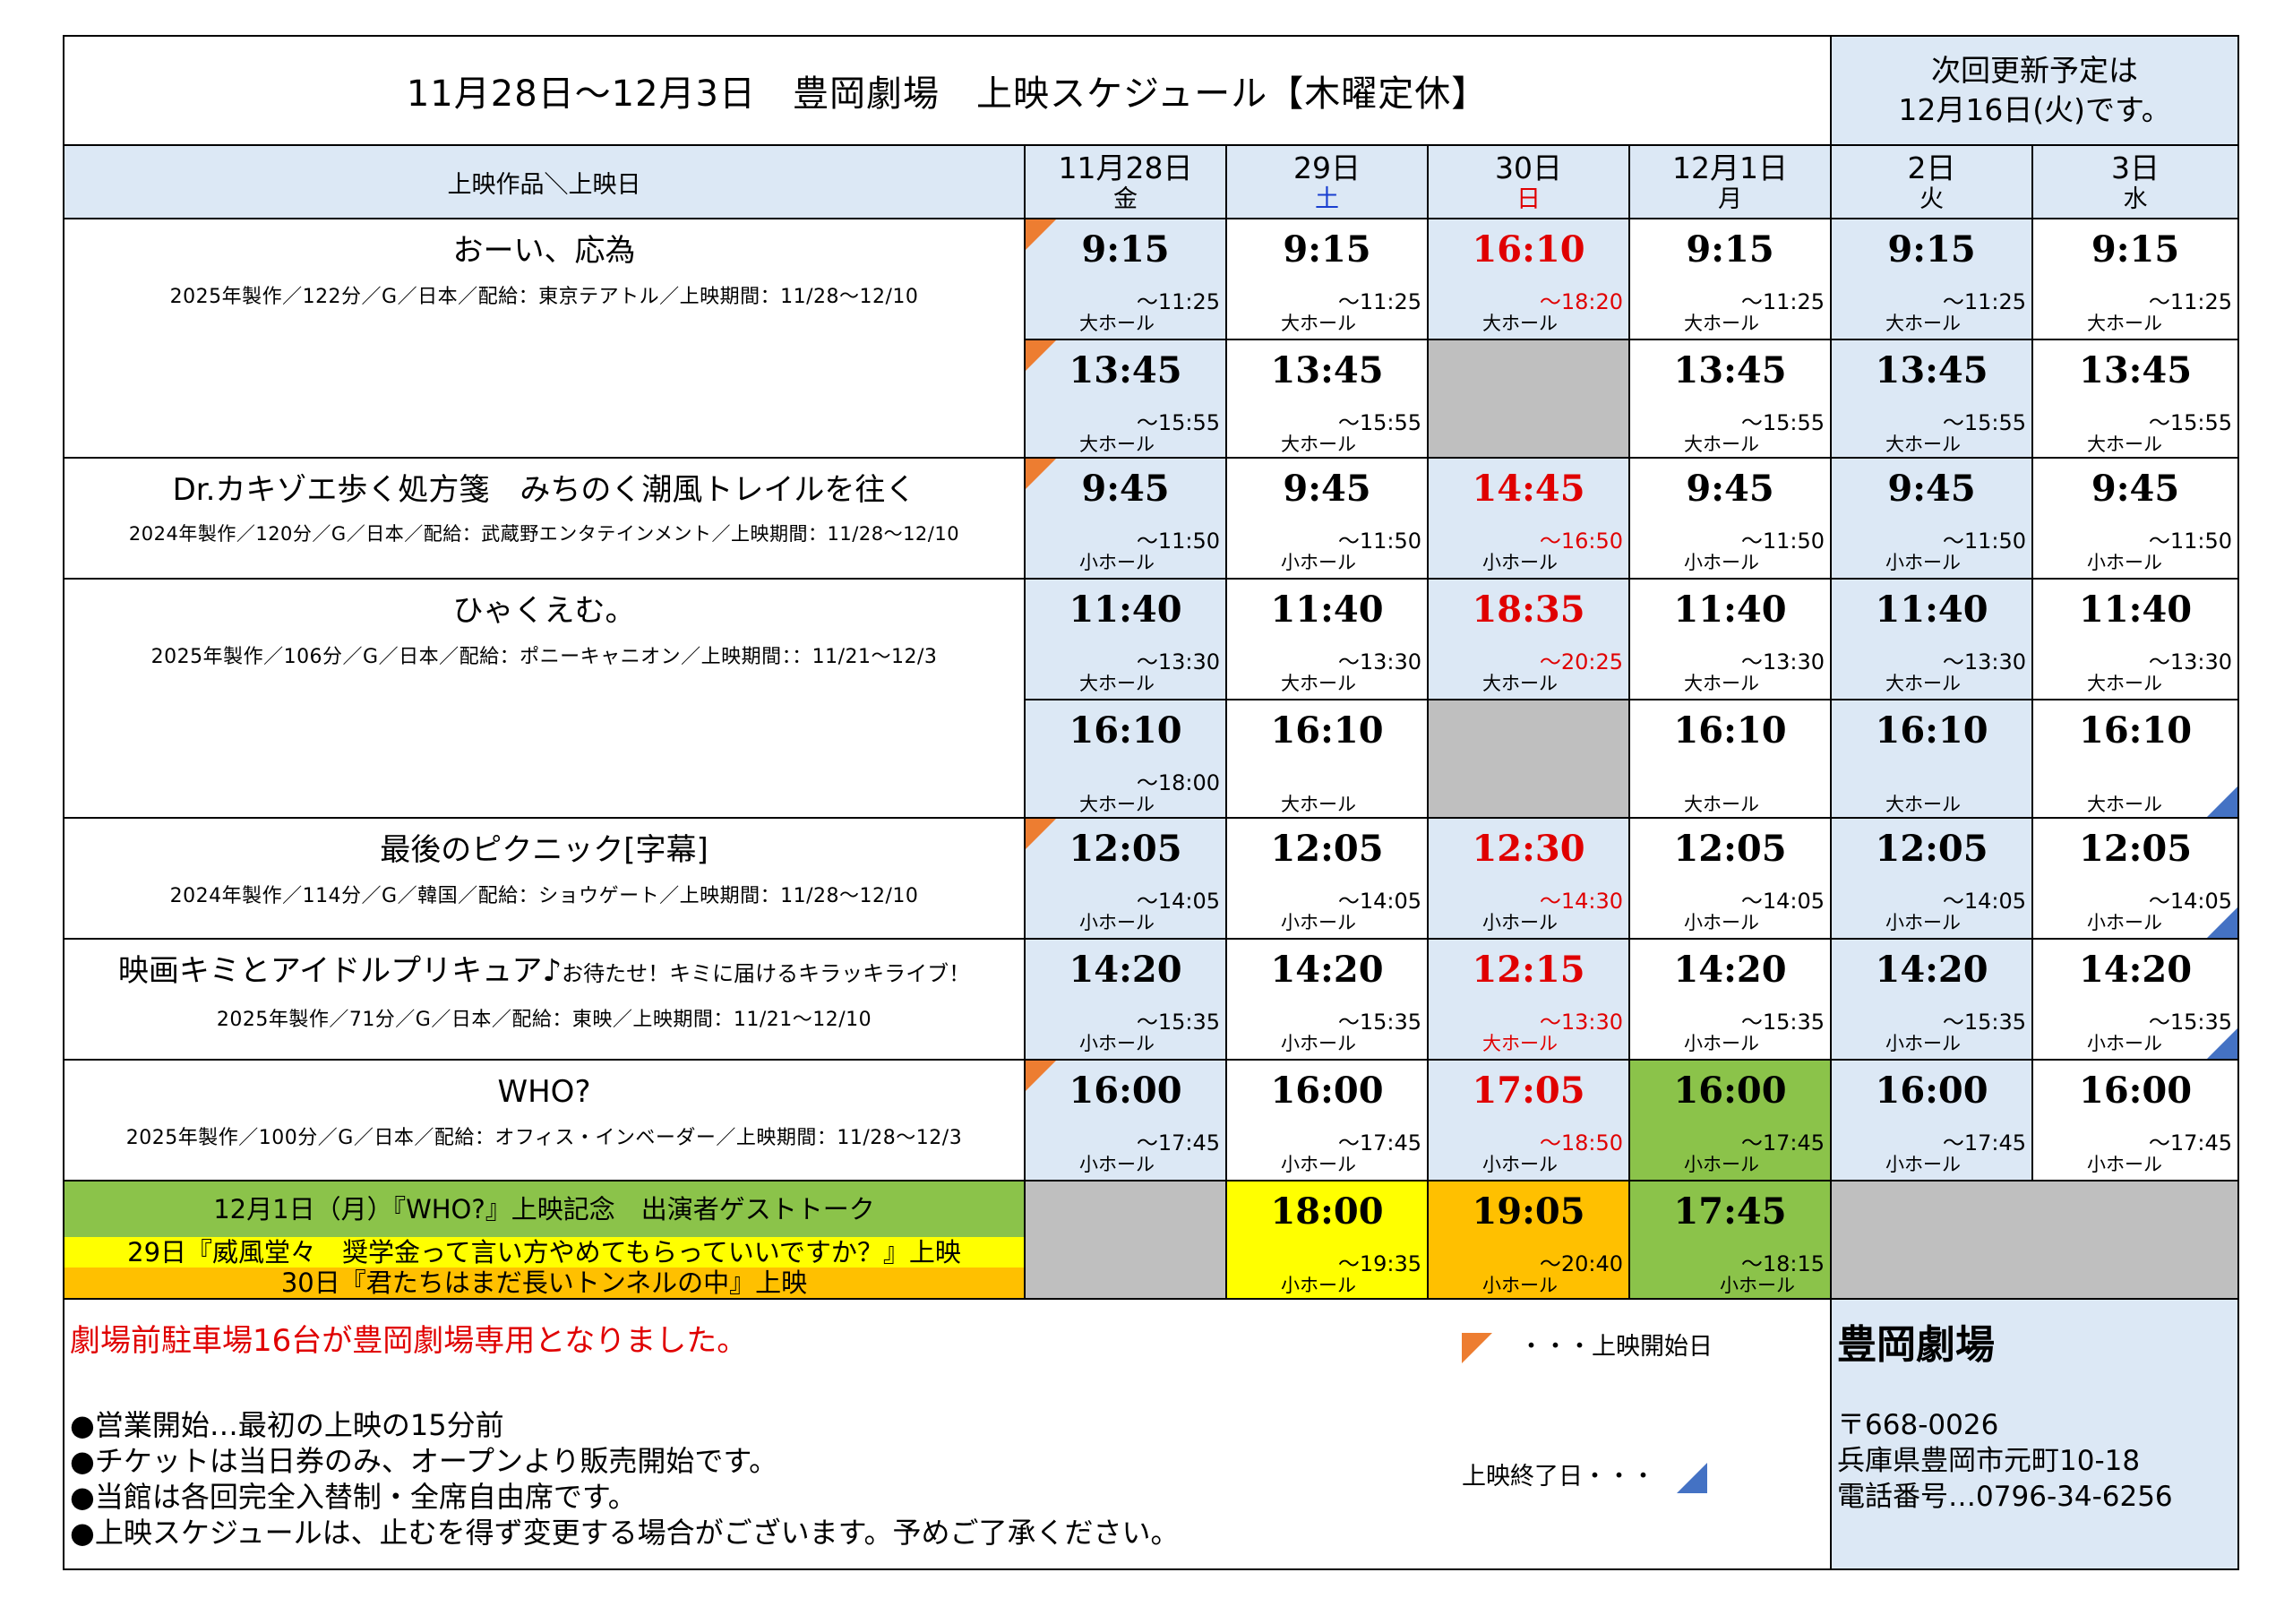 This screenshot has width=2293, height=1624. What do you see at coordinates (2034, 109) in the screenshot?
I see `update-notice-line: 12月16日(火)です。` at bounding box center [2034, 109].